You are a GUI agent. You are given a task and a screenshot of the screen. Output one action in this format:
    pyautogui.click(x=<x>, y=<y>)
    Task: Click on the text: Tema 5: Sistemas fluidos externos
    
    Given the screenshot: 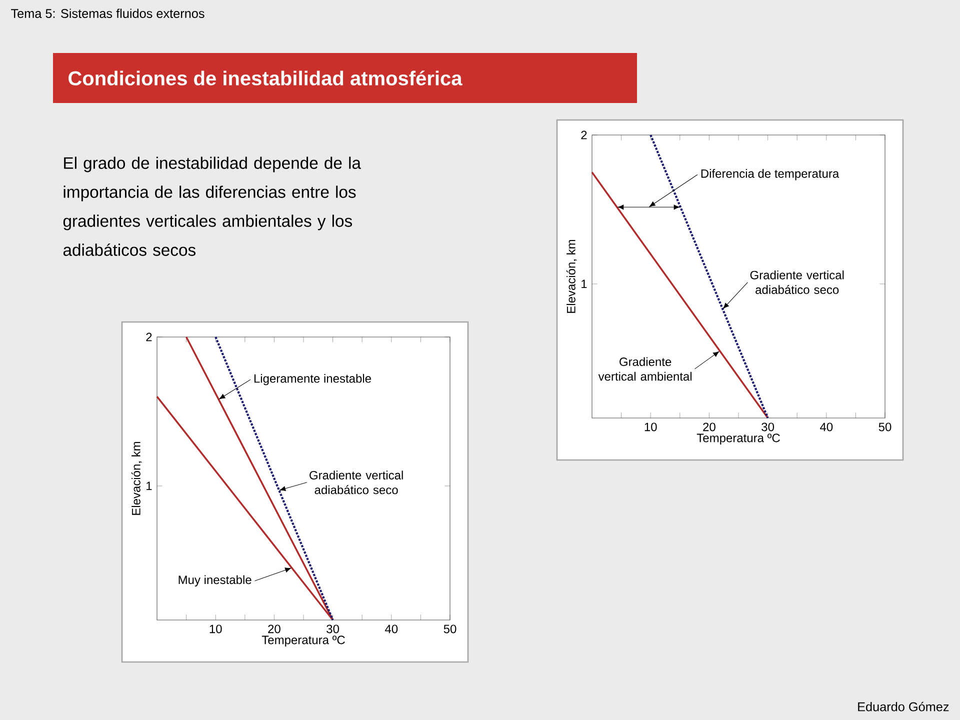 What is the action you would take?
    pyautogui.click(x=107, y=13)
    